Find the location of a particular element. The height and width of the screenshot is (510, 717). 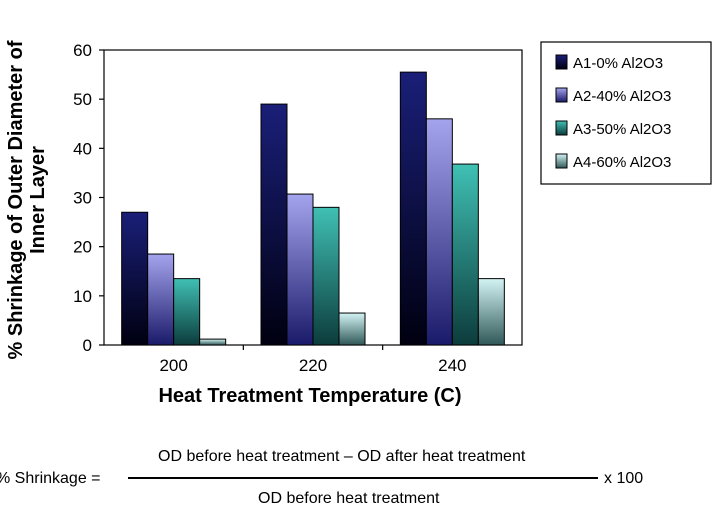

x-tick-label: 220 is located at coordinates (313, 365).